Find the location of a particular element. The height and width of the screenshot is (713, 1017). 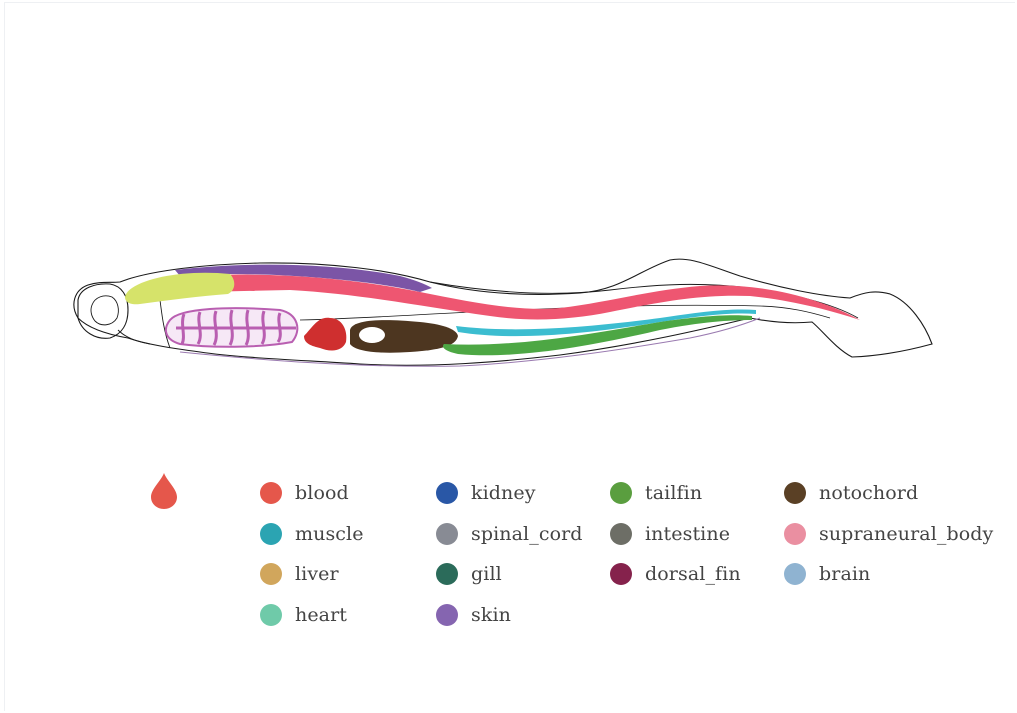

legend-item-heart: heart is located at coordinates (303, 615).